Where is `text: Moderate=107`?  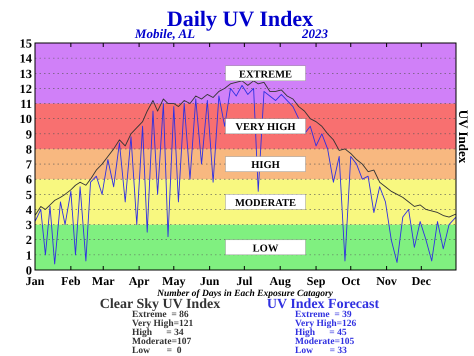 text: Moderate=107 is located at coordinates (162, 342).